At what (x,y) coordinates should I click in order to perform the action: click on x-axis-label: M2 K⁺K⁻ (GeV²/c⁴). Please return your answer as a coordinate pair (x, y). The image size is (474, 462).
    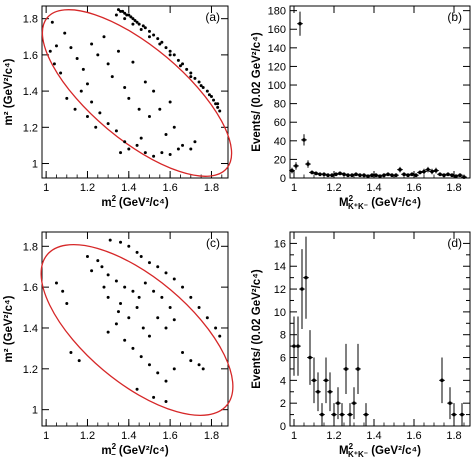
    Looking at the image, I should click on (380, 450).